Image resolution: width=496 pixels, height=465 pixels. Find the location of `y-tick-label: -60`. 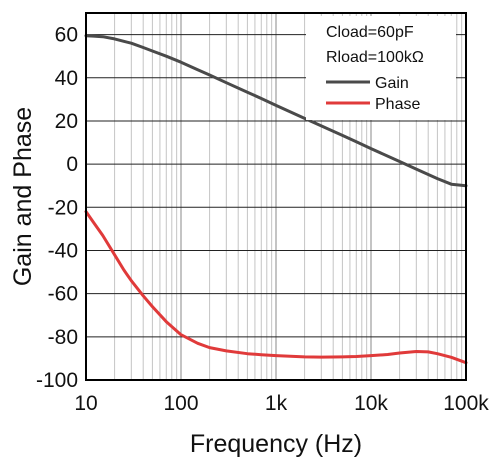

y-tick-label: -60 is located at coordinates (63, 294).